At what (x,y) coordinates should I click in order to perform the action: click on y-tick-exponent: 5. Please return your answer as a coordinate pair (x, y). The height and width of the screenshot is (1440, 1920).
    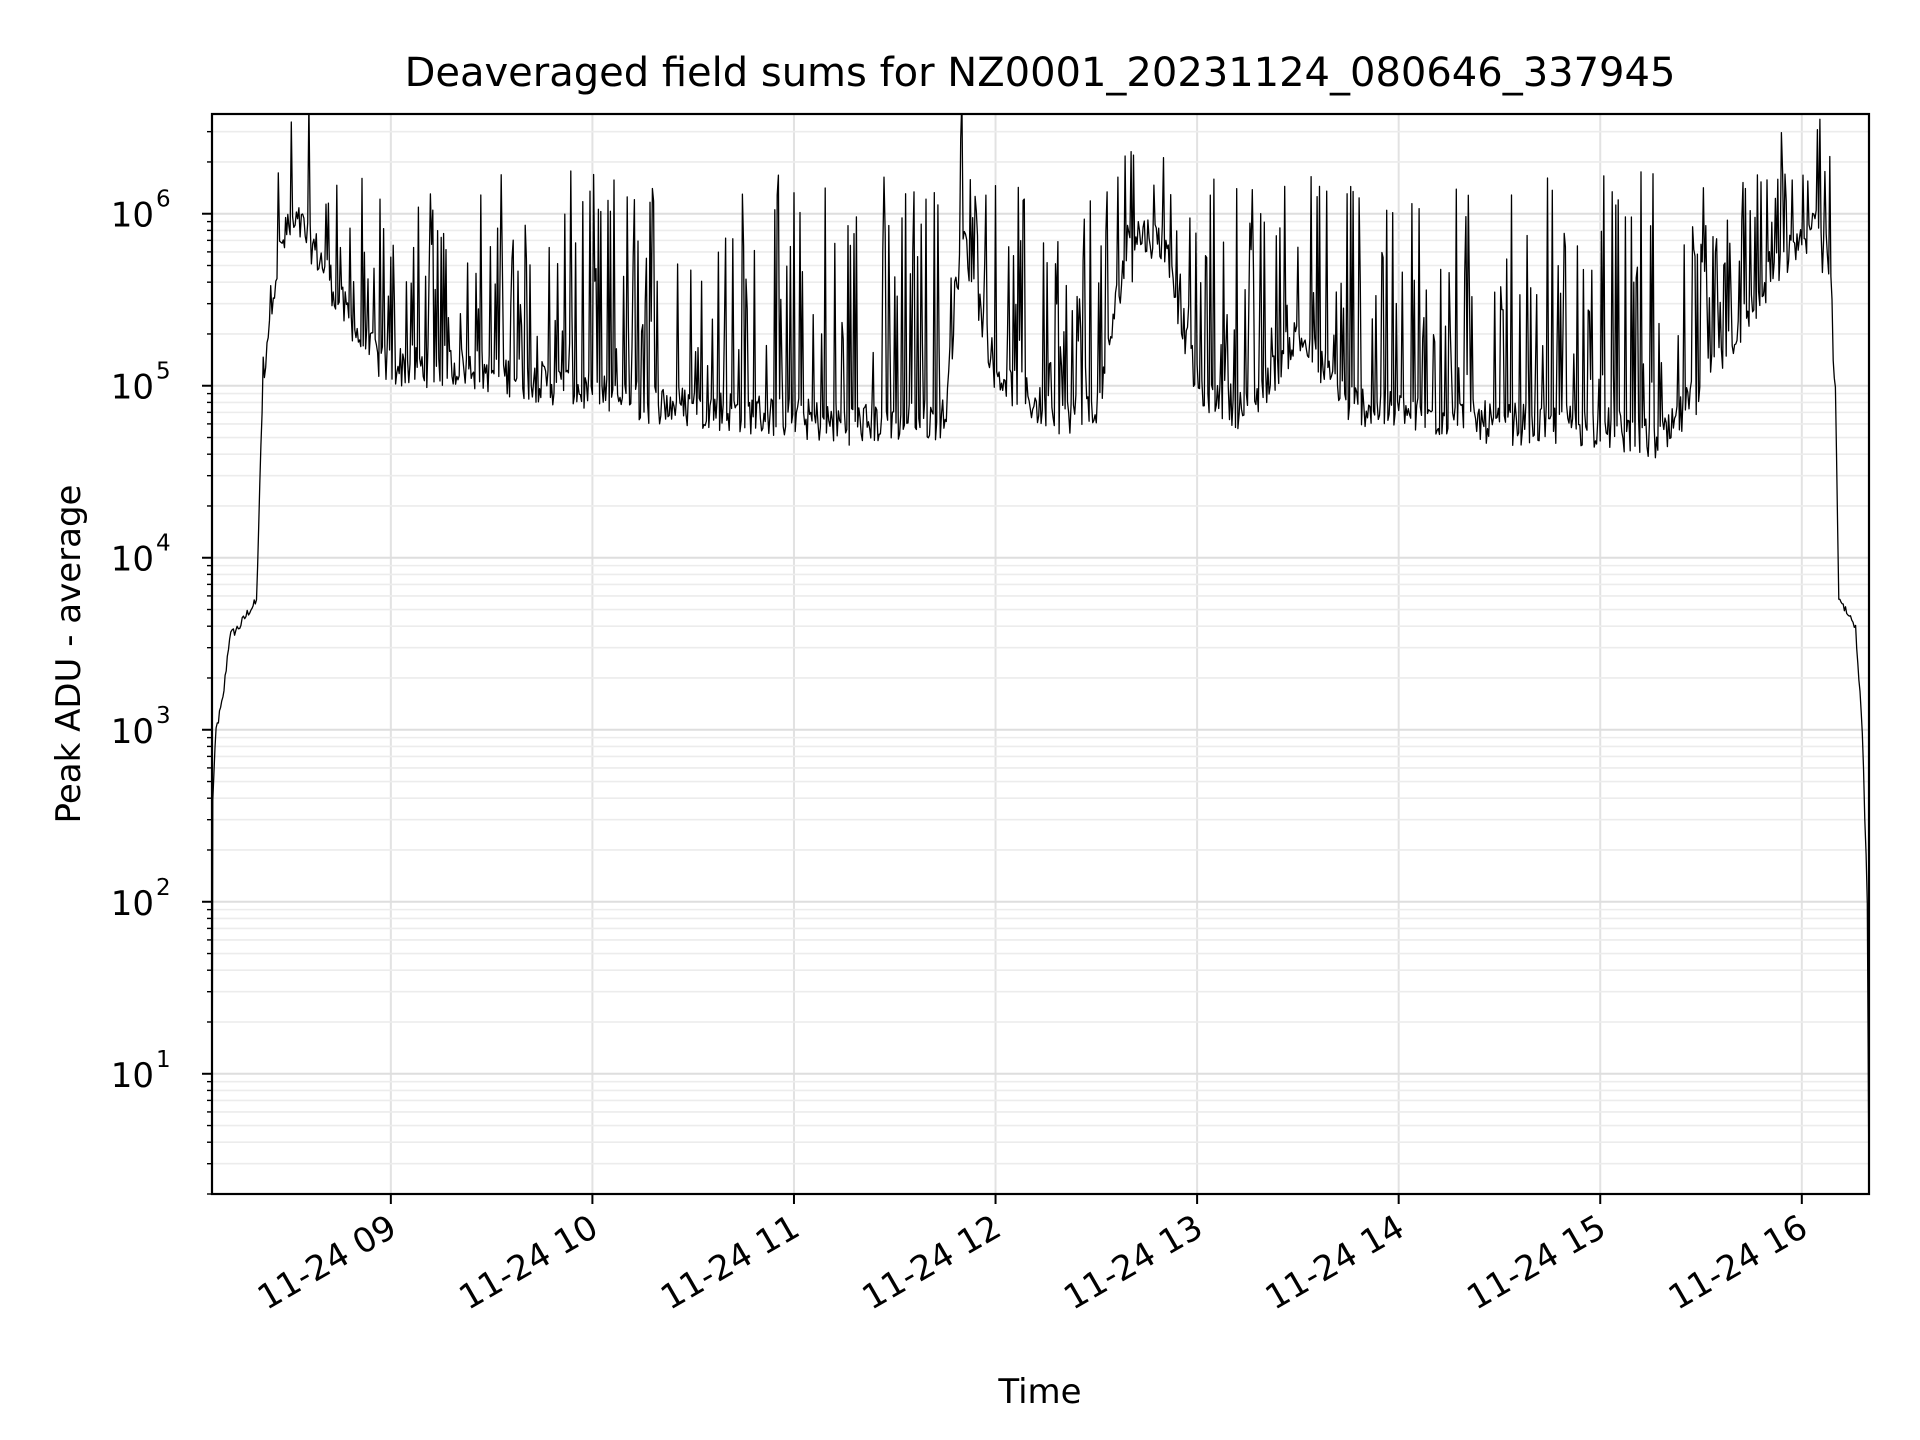
    Looking at the image, I should click on (163, 372).